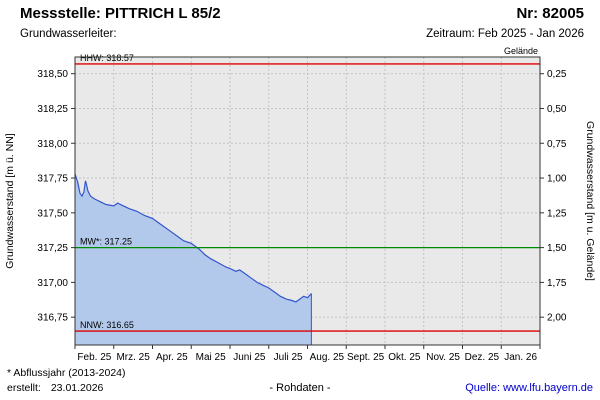 The height and width of the screenshot is (400, 600). I want to click on left-tick-label: 318,50, so click(52, 74).